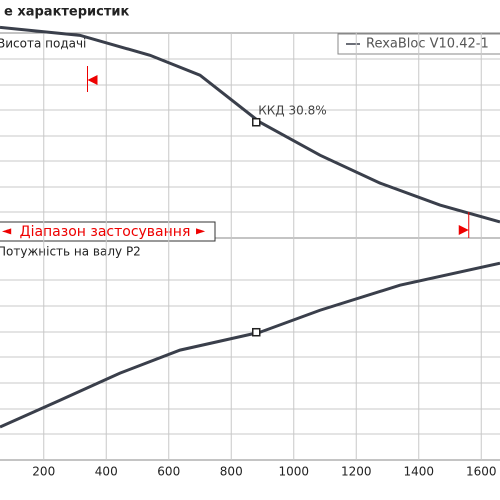 The image size is (500, 500). I want to click on x-tick-label: 1600, so click(481, 472).